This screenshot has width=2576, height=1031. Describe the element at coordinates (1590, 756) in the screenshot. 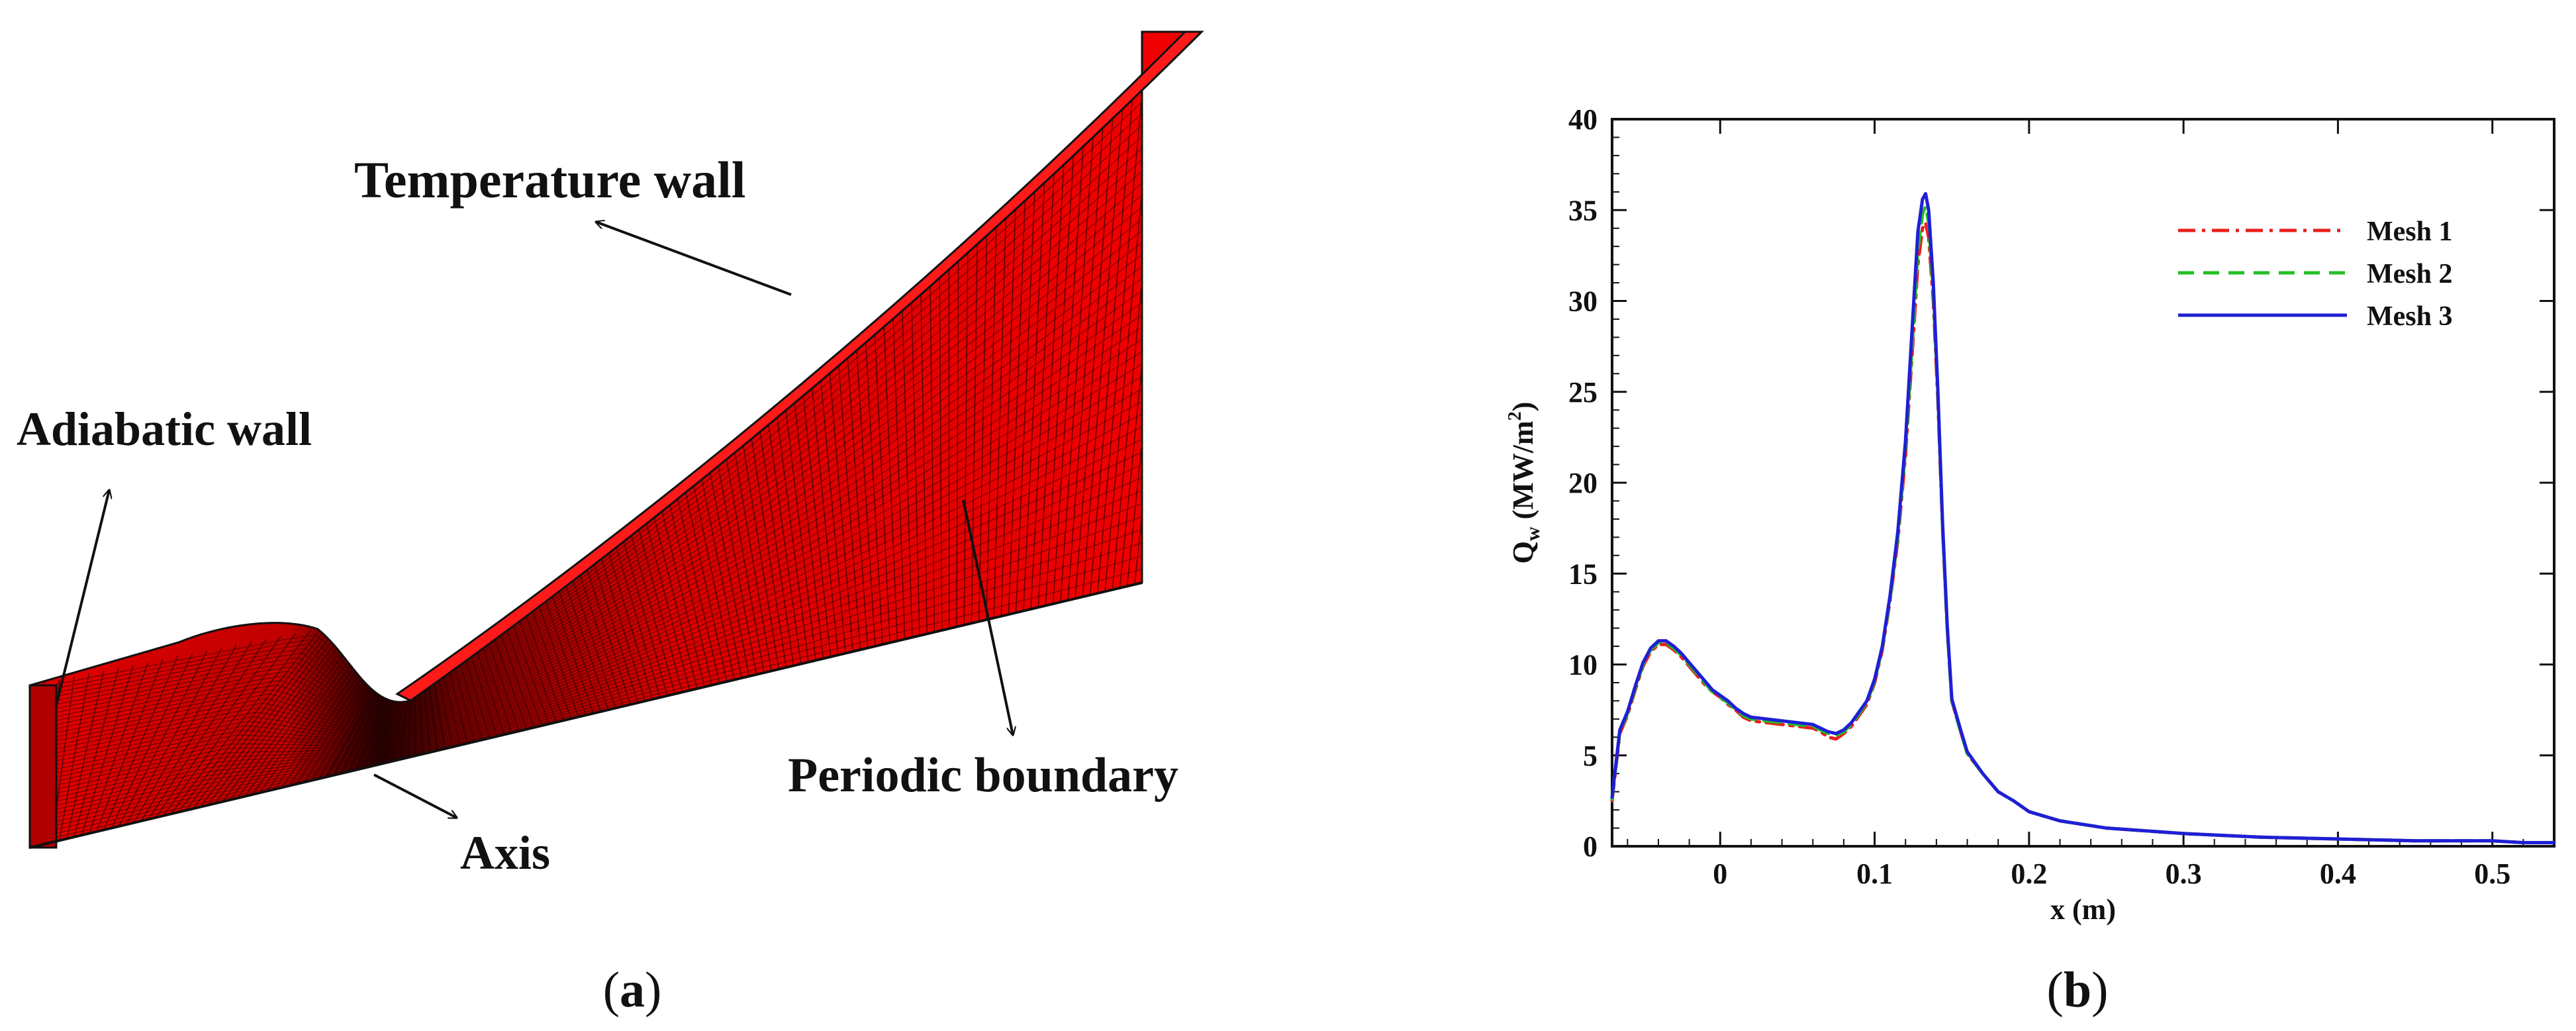

I see `y-tick-label: 5` at that location.